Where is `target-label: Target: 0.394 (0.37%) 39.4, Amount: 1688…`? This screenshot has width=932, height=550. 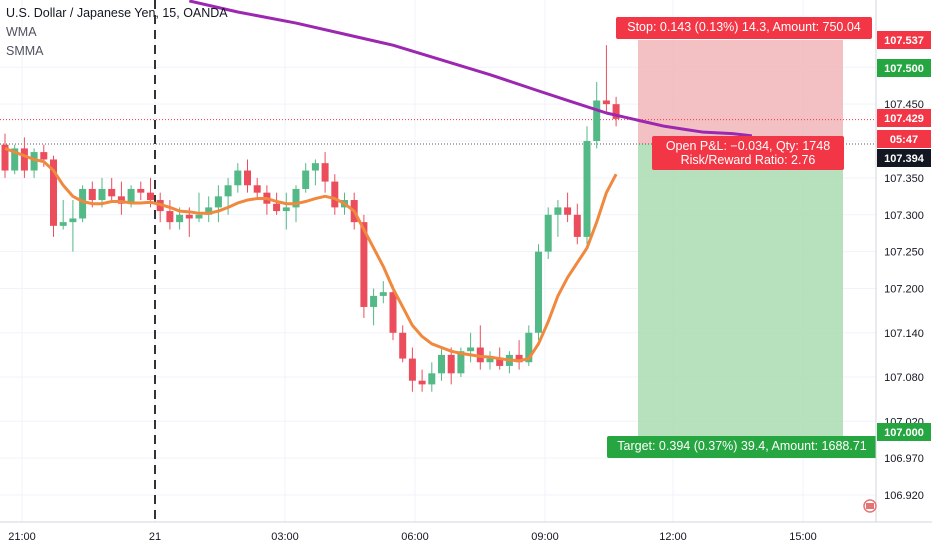 target-label: Target: 0.394 (0.37%) 39.4, Amount: 1688… is located at coordinates (742, 447).